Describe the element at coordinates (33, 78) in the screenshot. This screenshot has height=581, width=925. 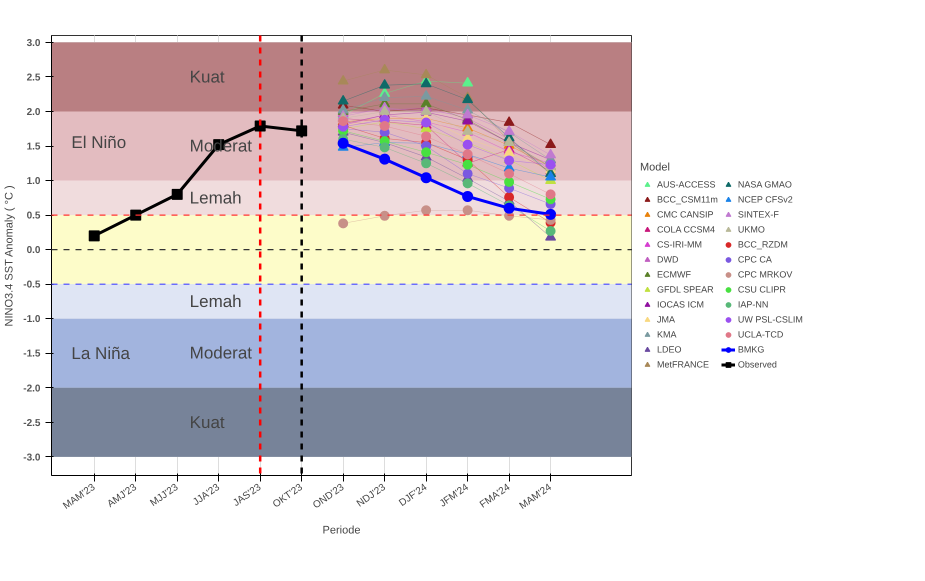
I see `y-tick-label: 2.5` at that location.